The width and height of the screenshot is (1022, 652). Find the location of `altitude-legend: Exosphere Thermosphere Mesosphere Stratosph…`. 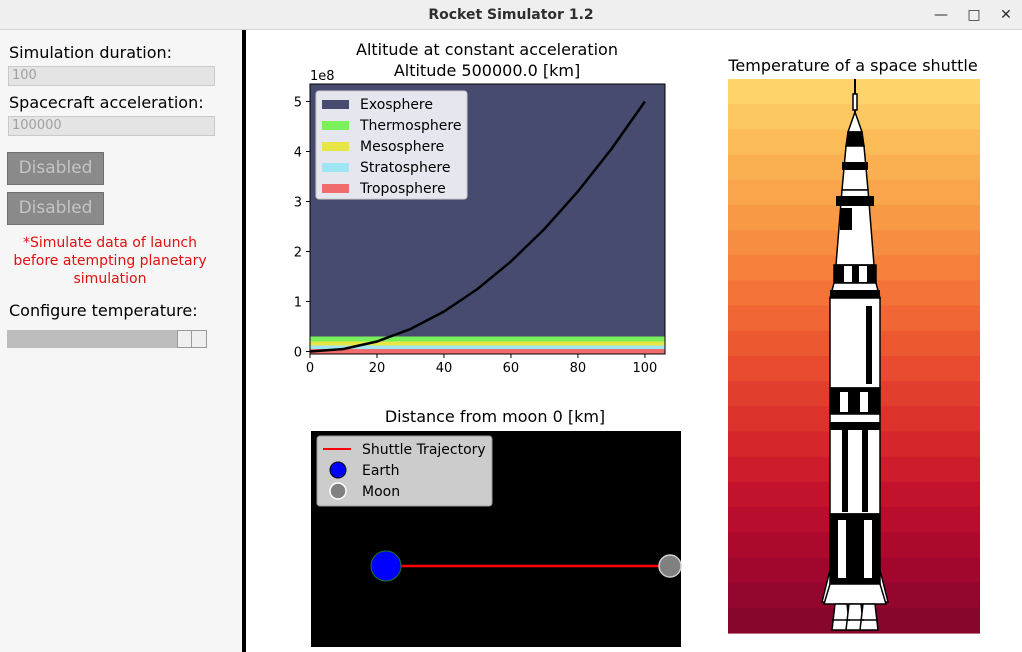

altitude-legend: Exosphere Thermosphere Mesosphere Stratosph… is located at coordinates (391, 145).